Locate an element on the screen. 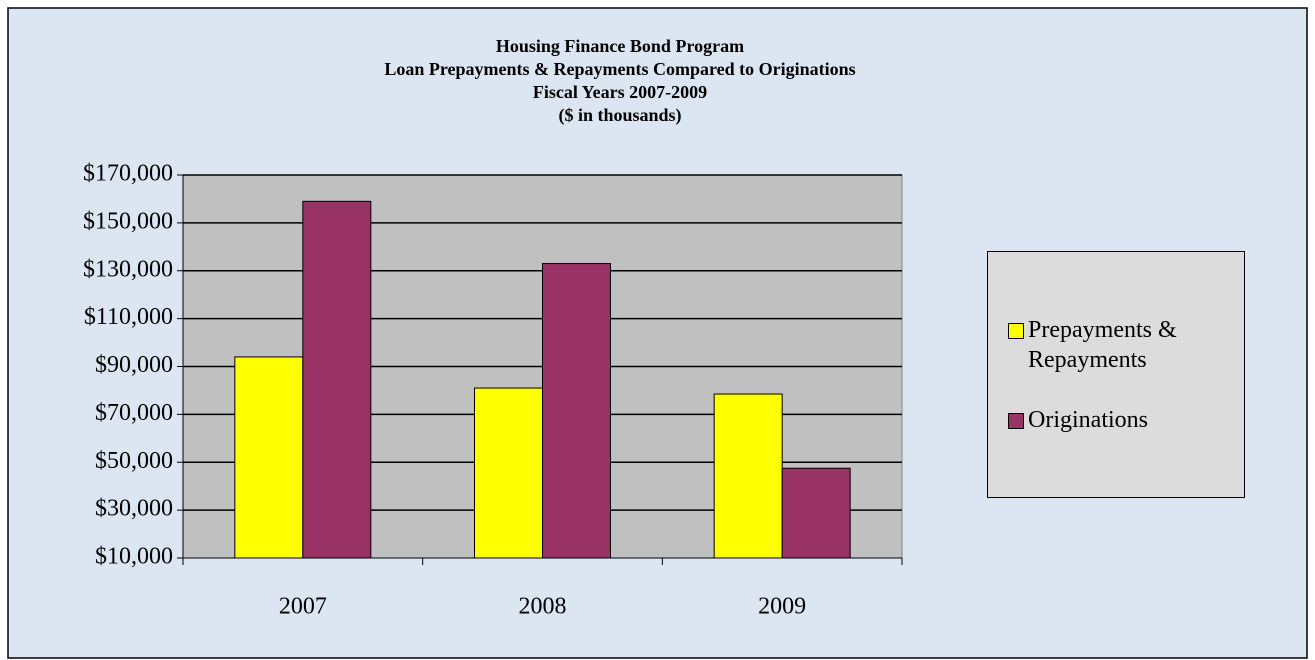  legend-label: Prepayments & Repayments is located at coordinates (1102, 344).